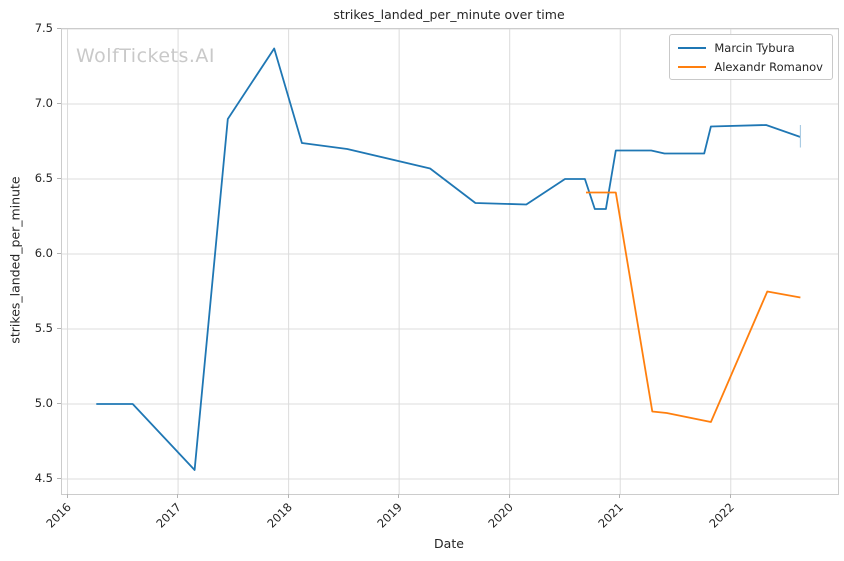  Describe the element at coordinates (43, 478) in the screenshot. I see `y-tick-label: 4.5` at that location.